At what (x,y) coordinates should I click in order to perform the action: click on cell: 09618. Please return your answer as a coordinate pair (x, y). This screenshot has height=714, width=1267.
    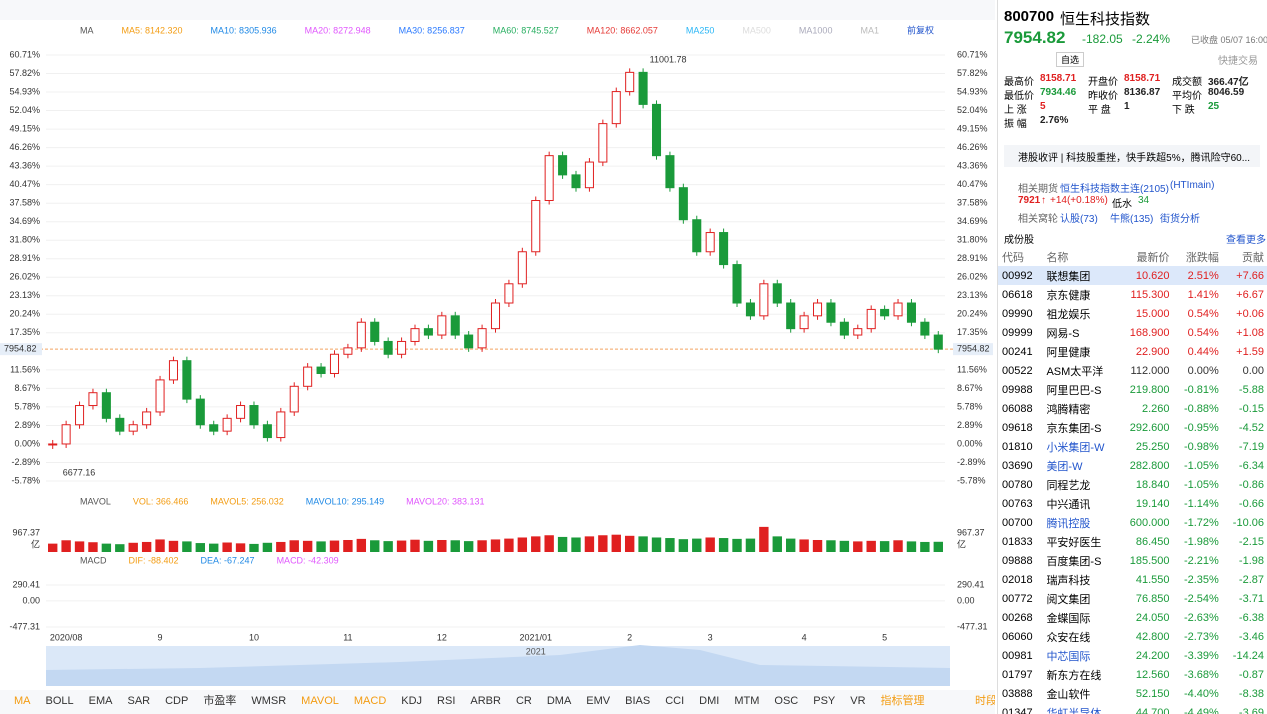
    Looking at the image, I should click on (1017, 427).